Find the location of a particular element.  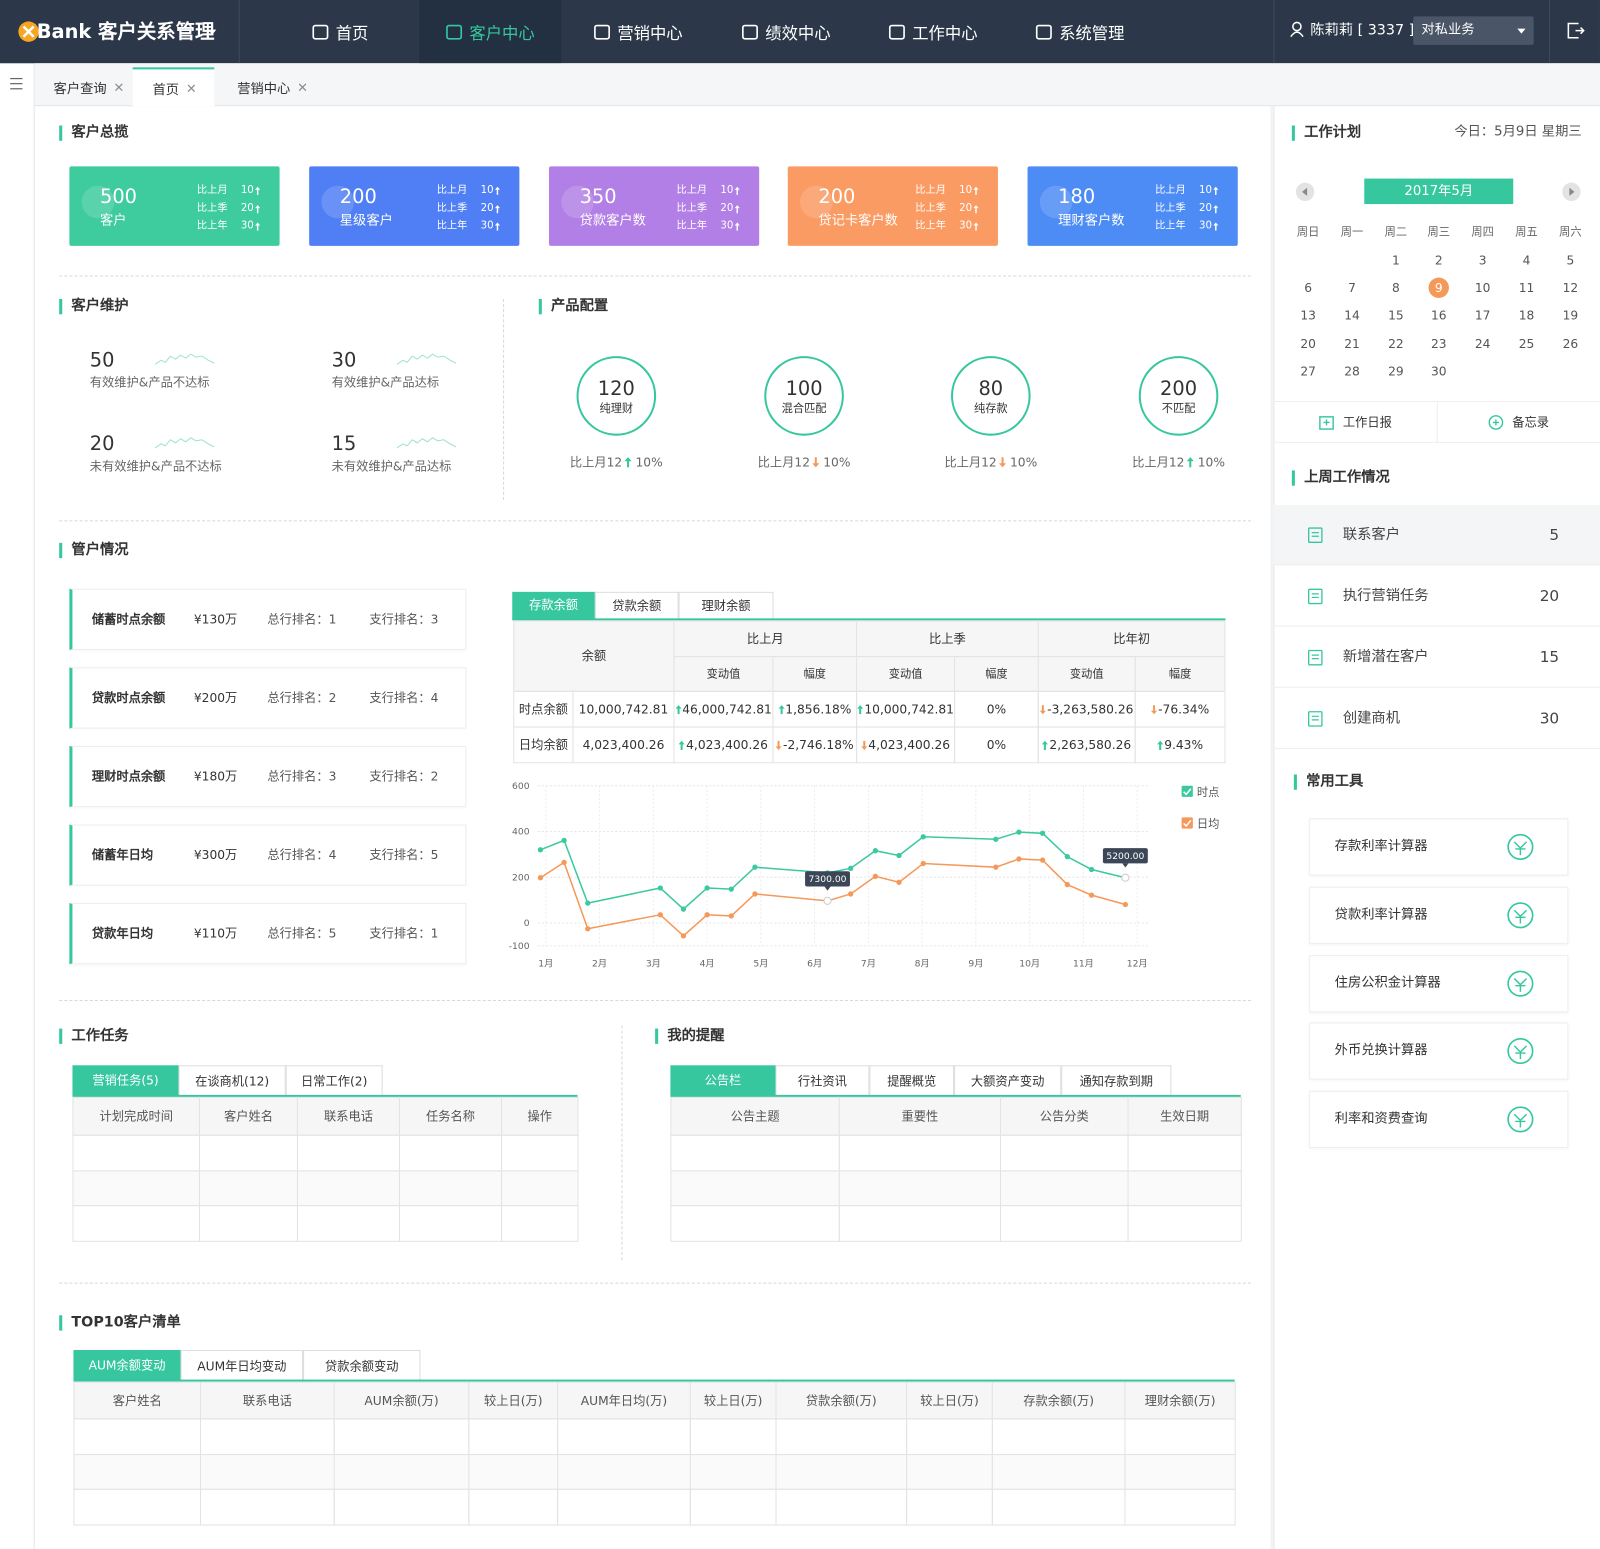

nav-item: 工作中心 is located at coordinates (932, 31).